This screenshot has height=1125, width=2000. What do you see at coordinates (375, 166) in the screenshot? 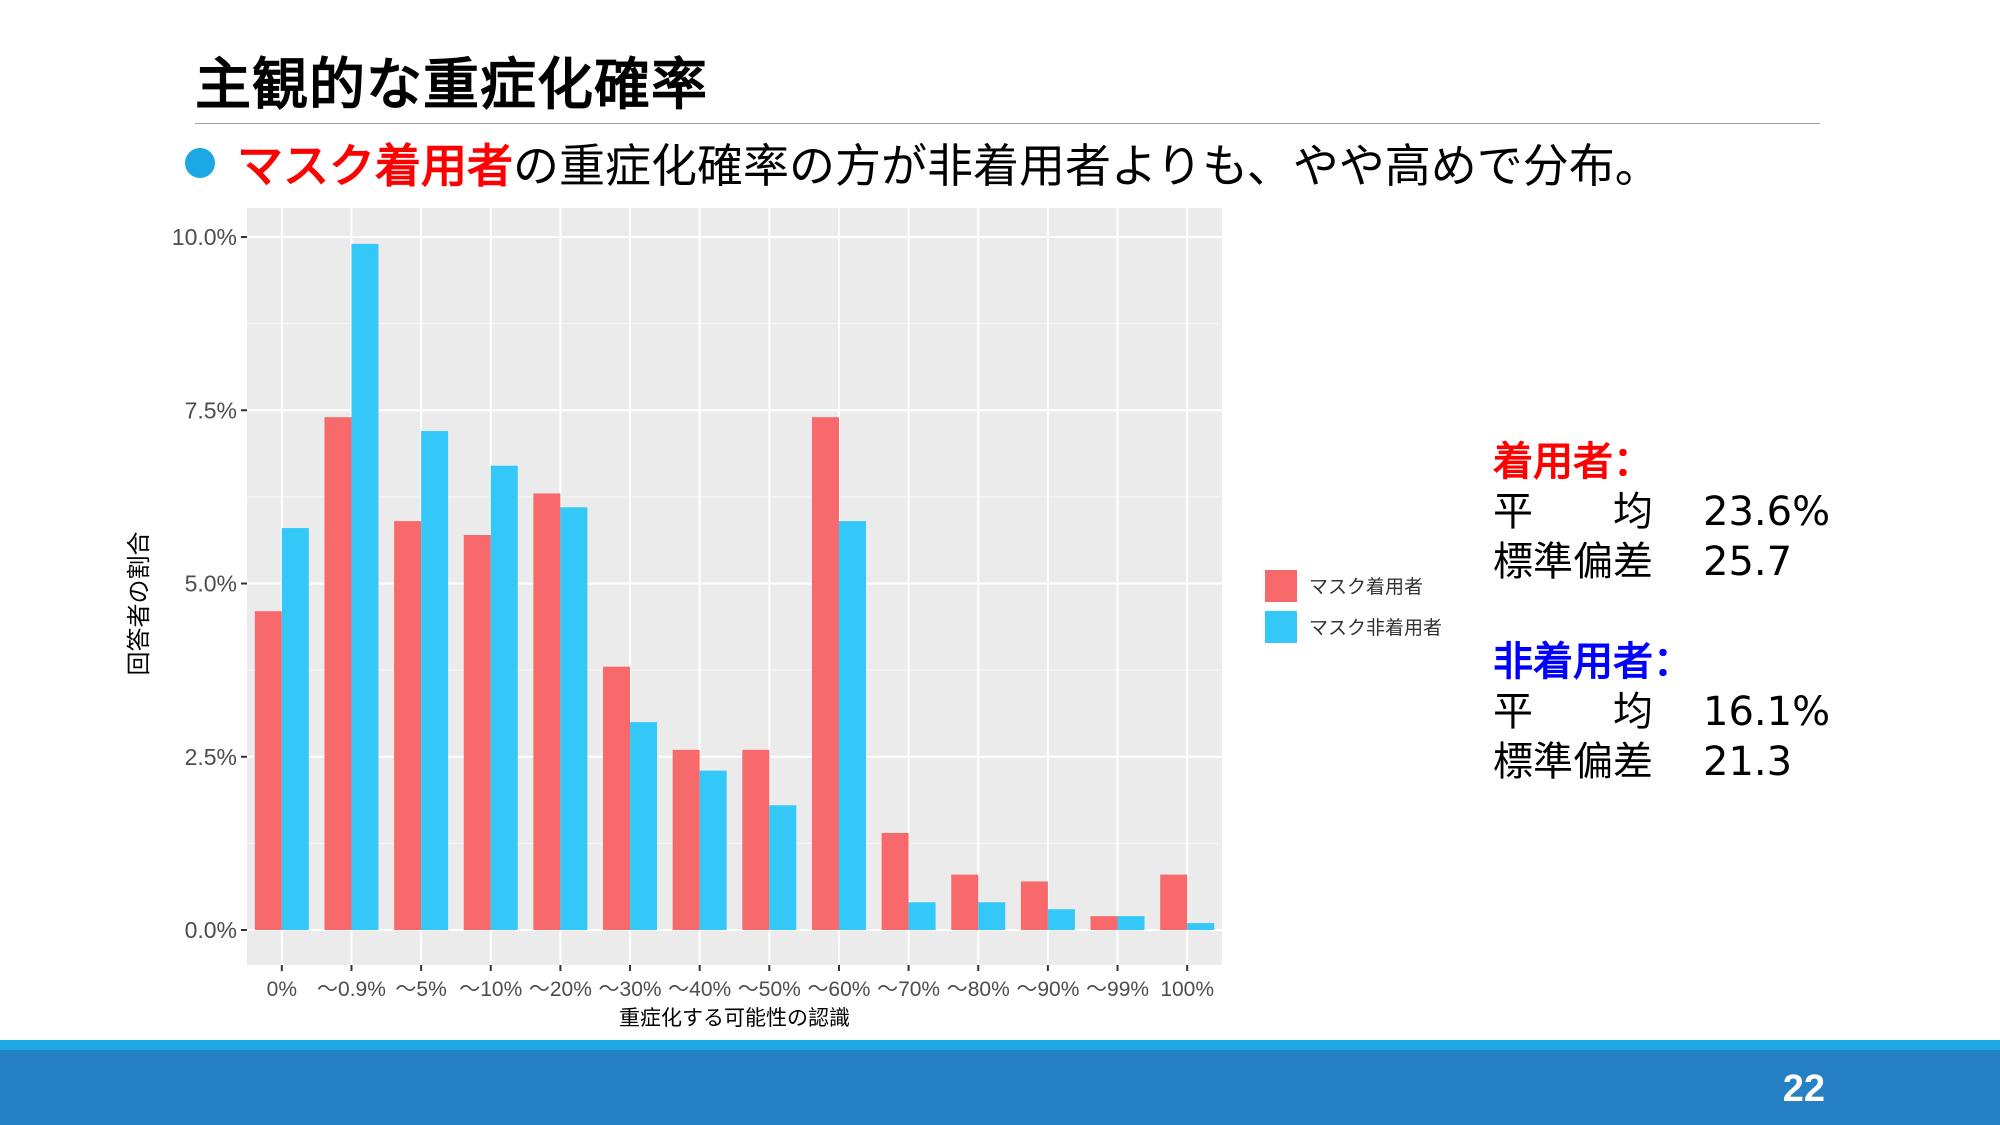
I see `bullet-emphasis: マスク着用者` at bounding box center [375, 166].